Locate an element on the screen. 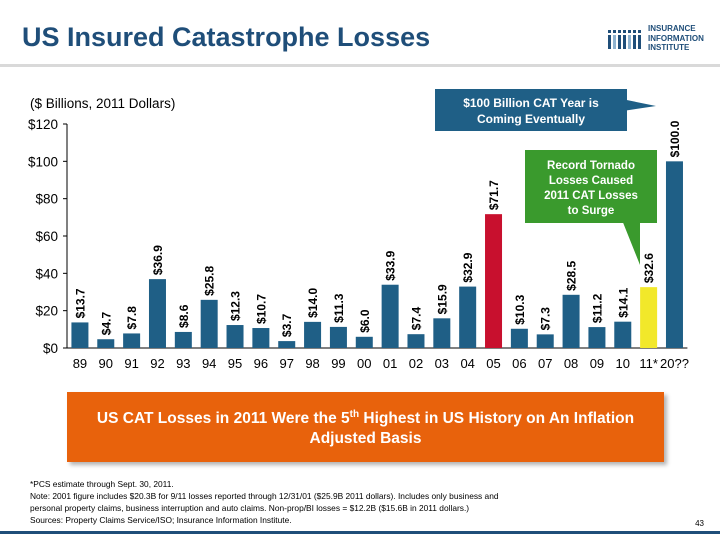 The height and width of the screenshot is (540, 720). x-tick-label: 92 is located at coordinates (157, 363).